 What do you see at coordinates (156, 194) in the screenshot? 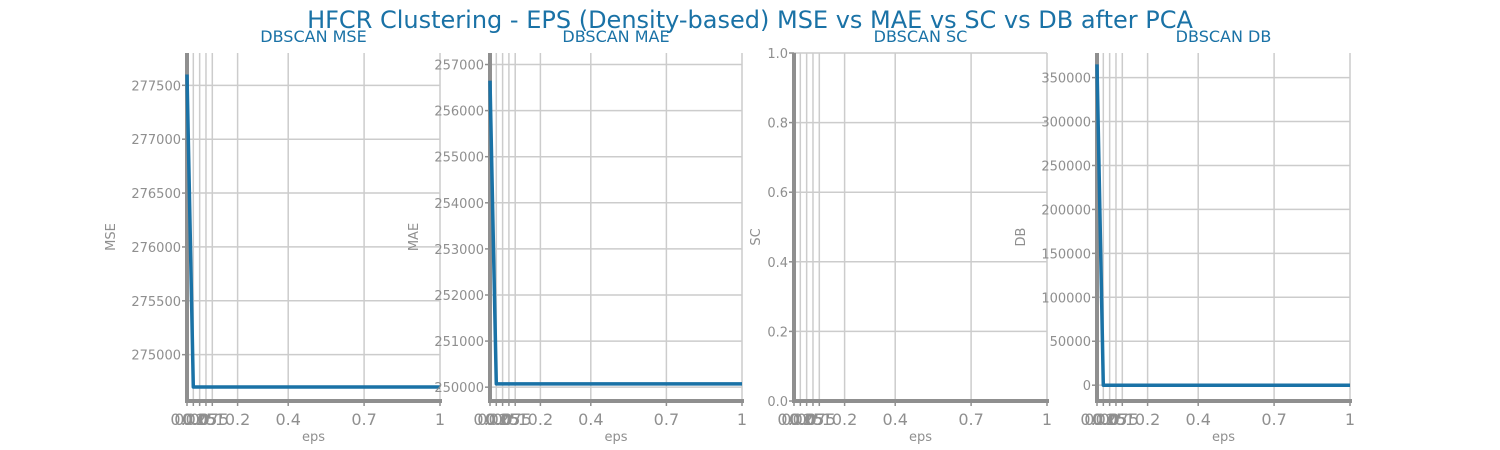
I see `y-tick-label: 276500` at bounding box center [156, 194].